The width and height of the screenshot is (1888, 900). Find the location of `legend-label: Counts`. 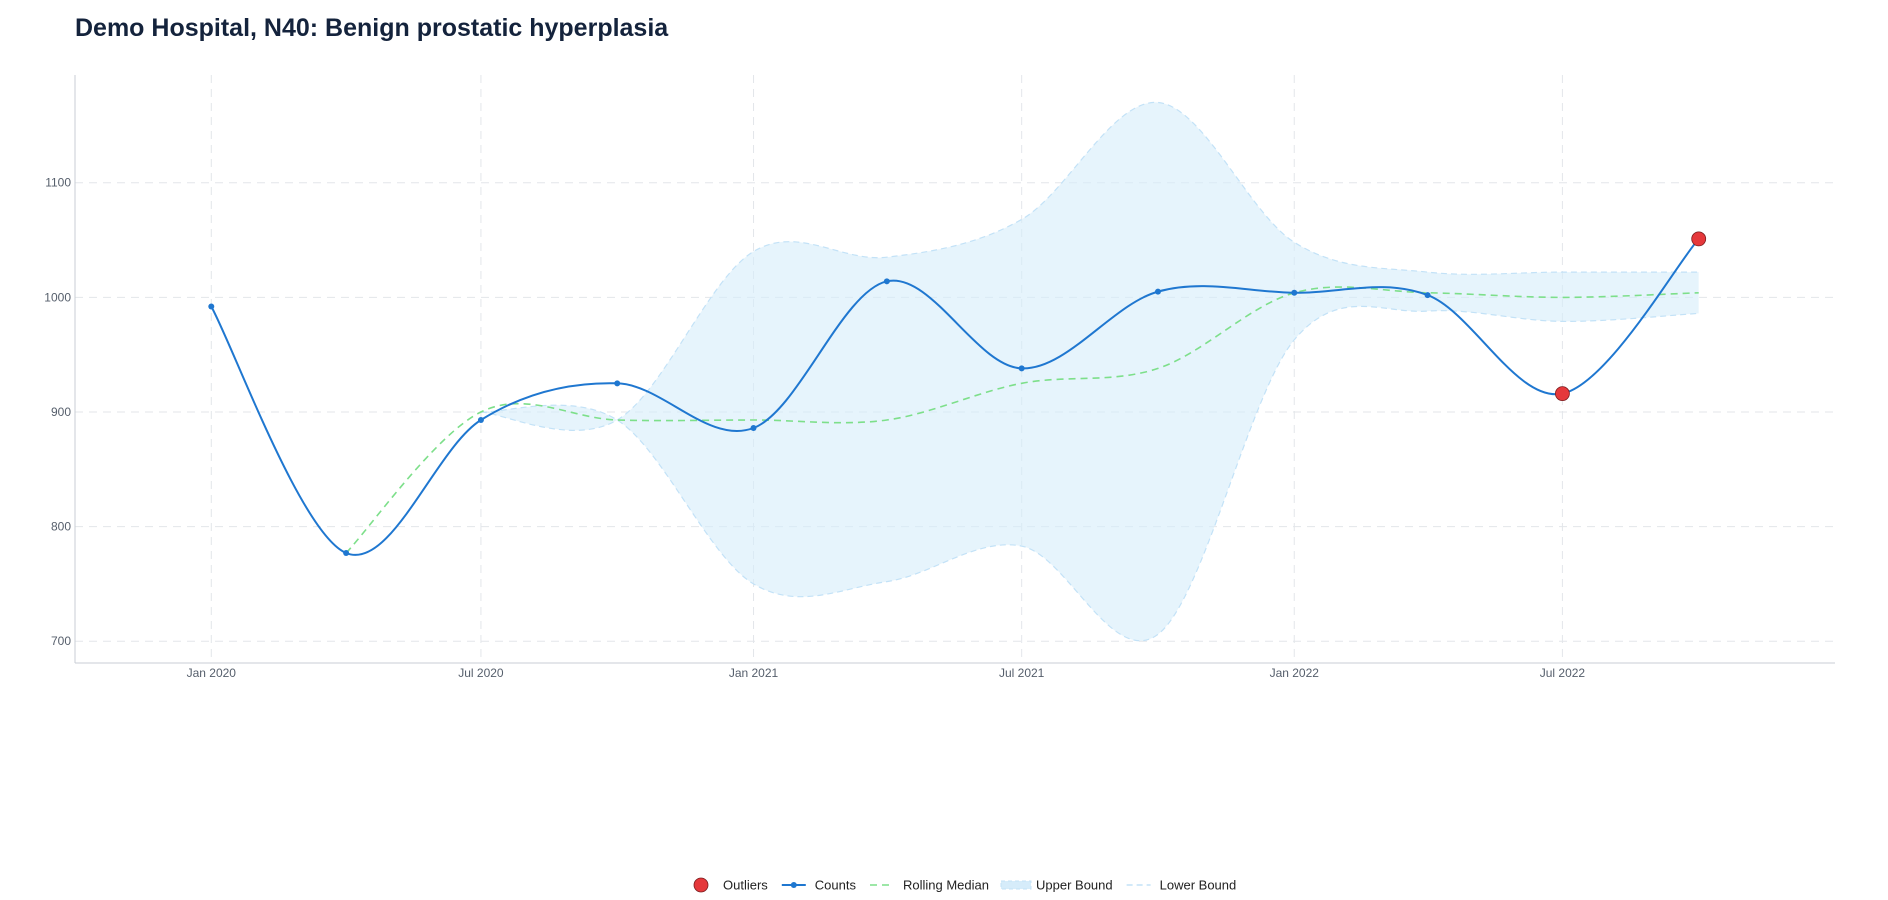

legend-label: Counts is located at coordinates (836, 885).